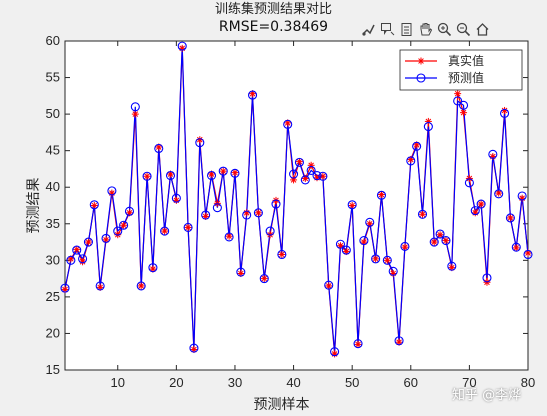 The width and height of the screenshot is (547, 416). What do you see at coordinates (421, 78) in the screenshot?
I see `legend-pred-marker` at bounding box center [421, 78].